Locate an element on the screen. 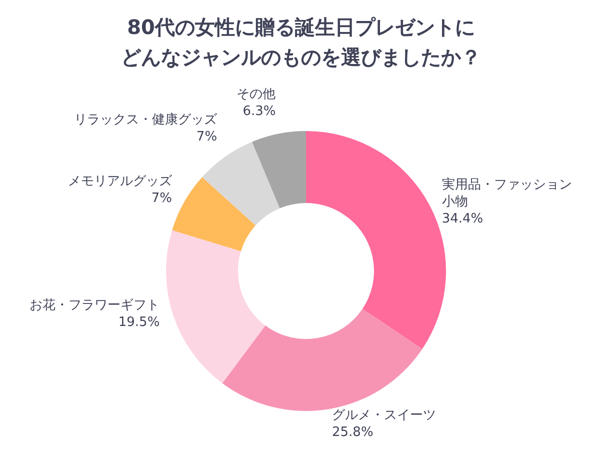  slice-label: グルメ・スイーツ is located at coordinates (384, 415).